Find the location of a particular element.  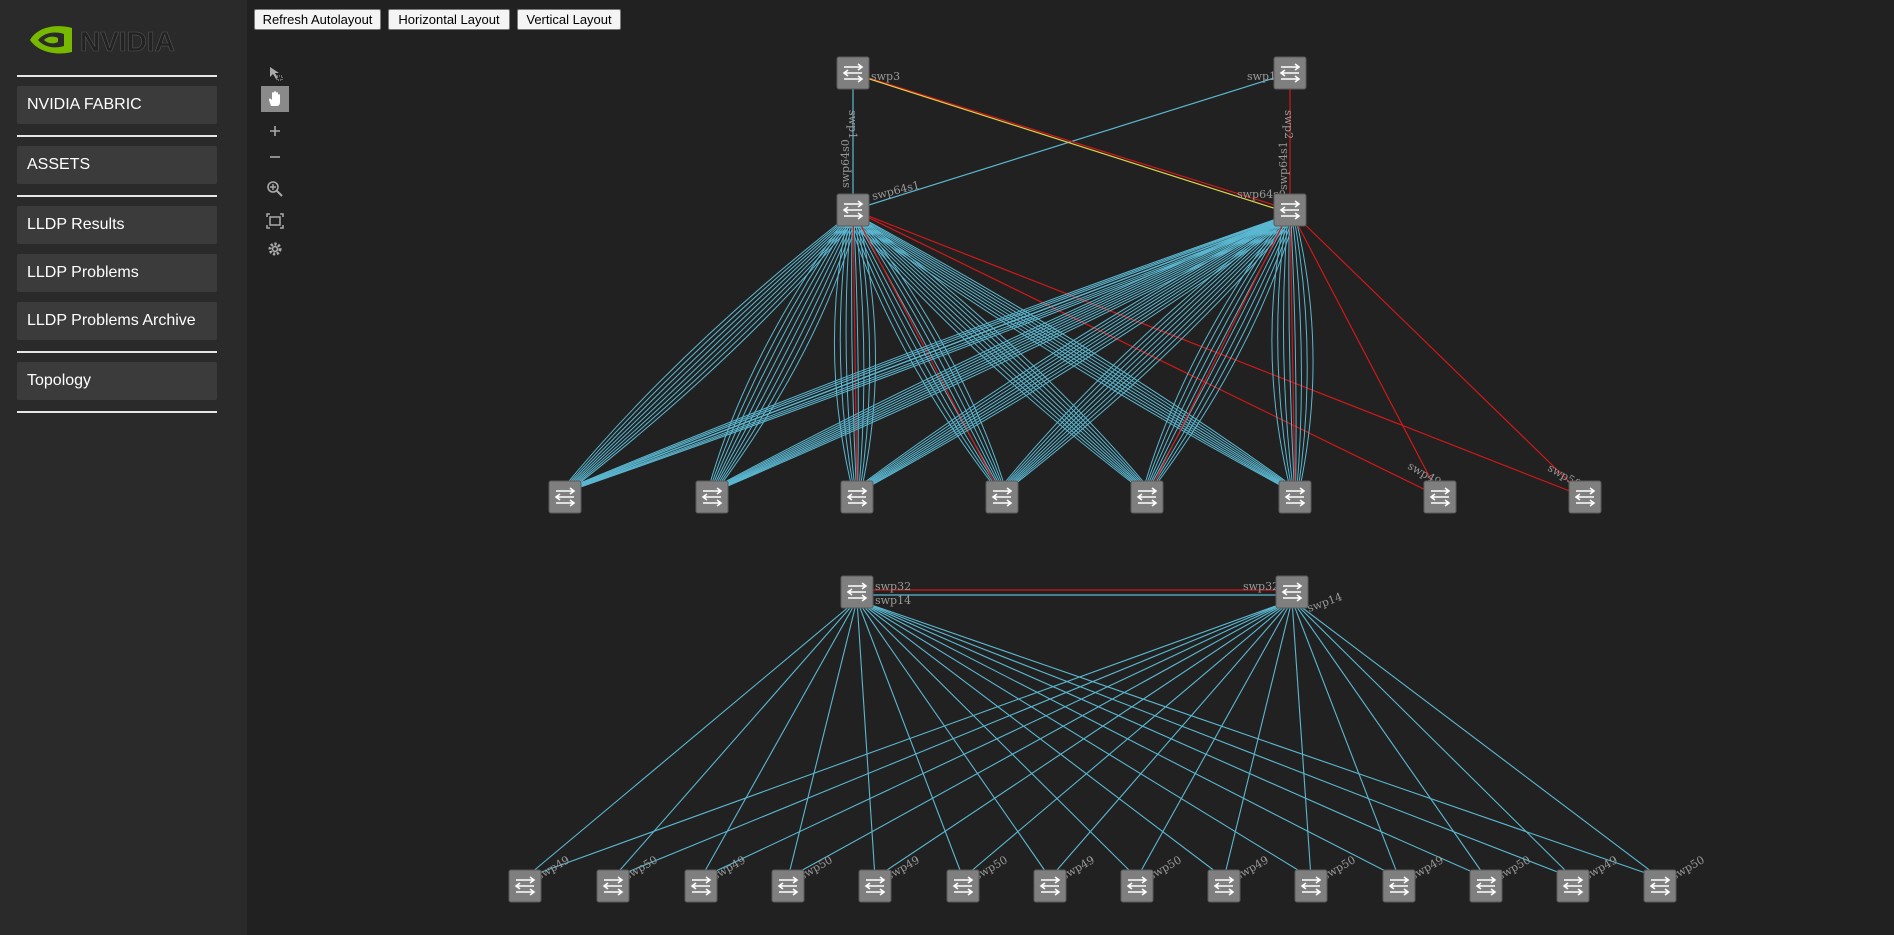

port-label: swp64s1 is located at coordinates (896, 191).